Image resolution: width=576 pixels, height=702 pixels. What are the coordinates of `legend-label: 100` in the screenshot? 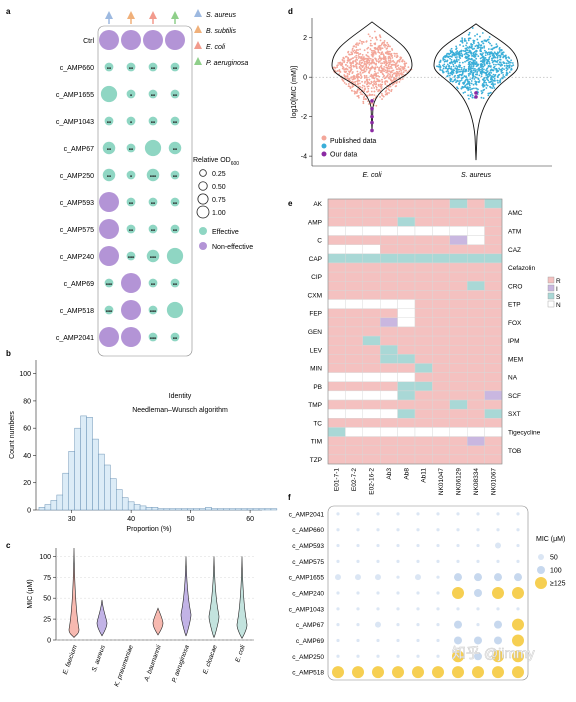 It's located at (556, 571).